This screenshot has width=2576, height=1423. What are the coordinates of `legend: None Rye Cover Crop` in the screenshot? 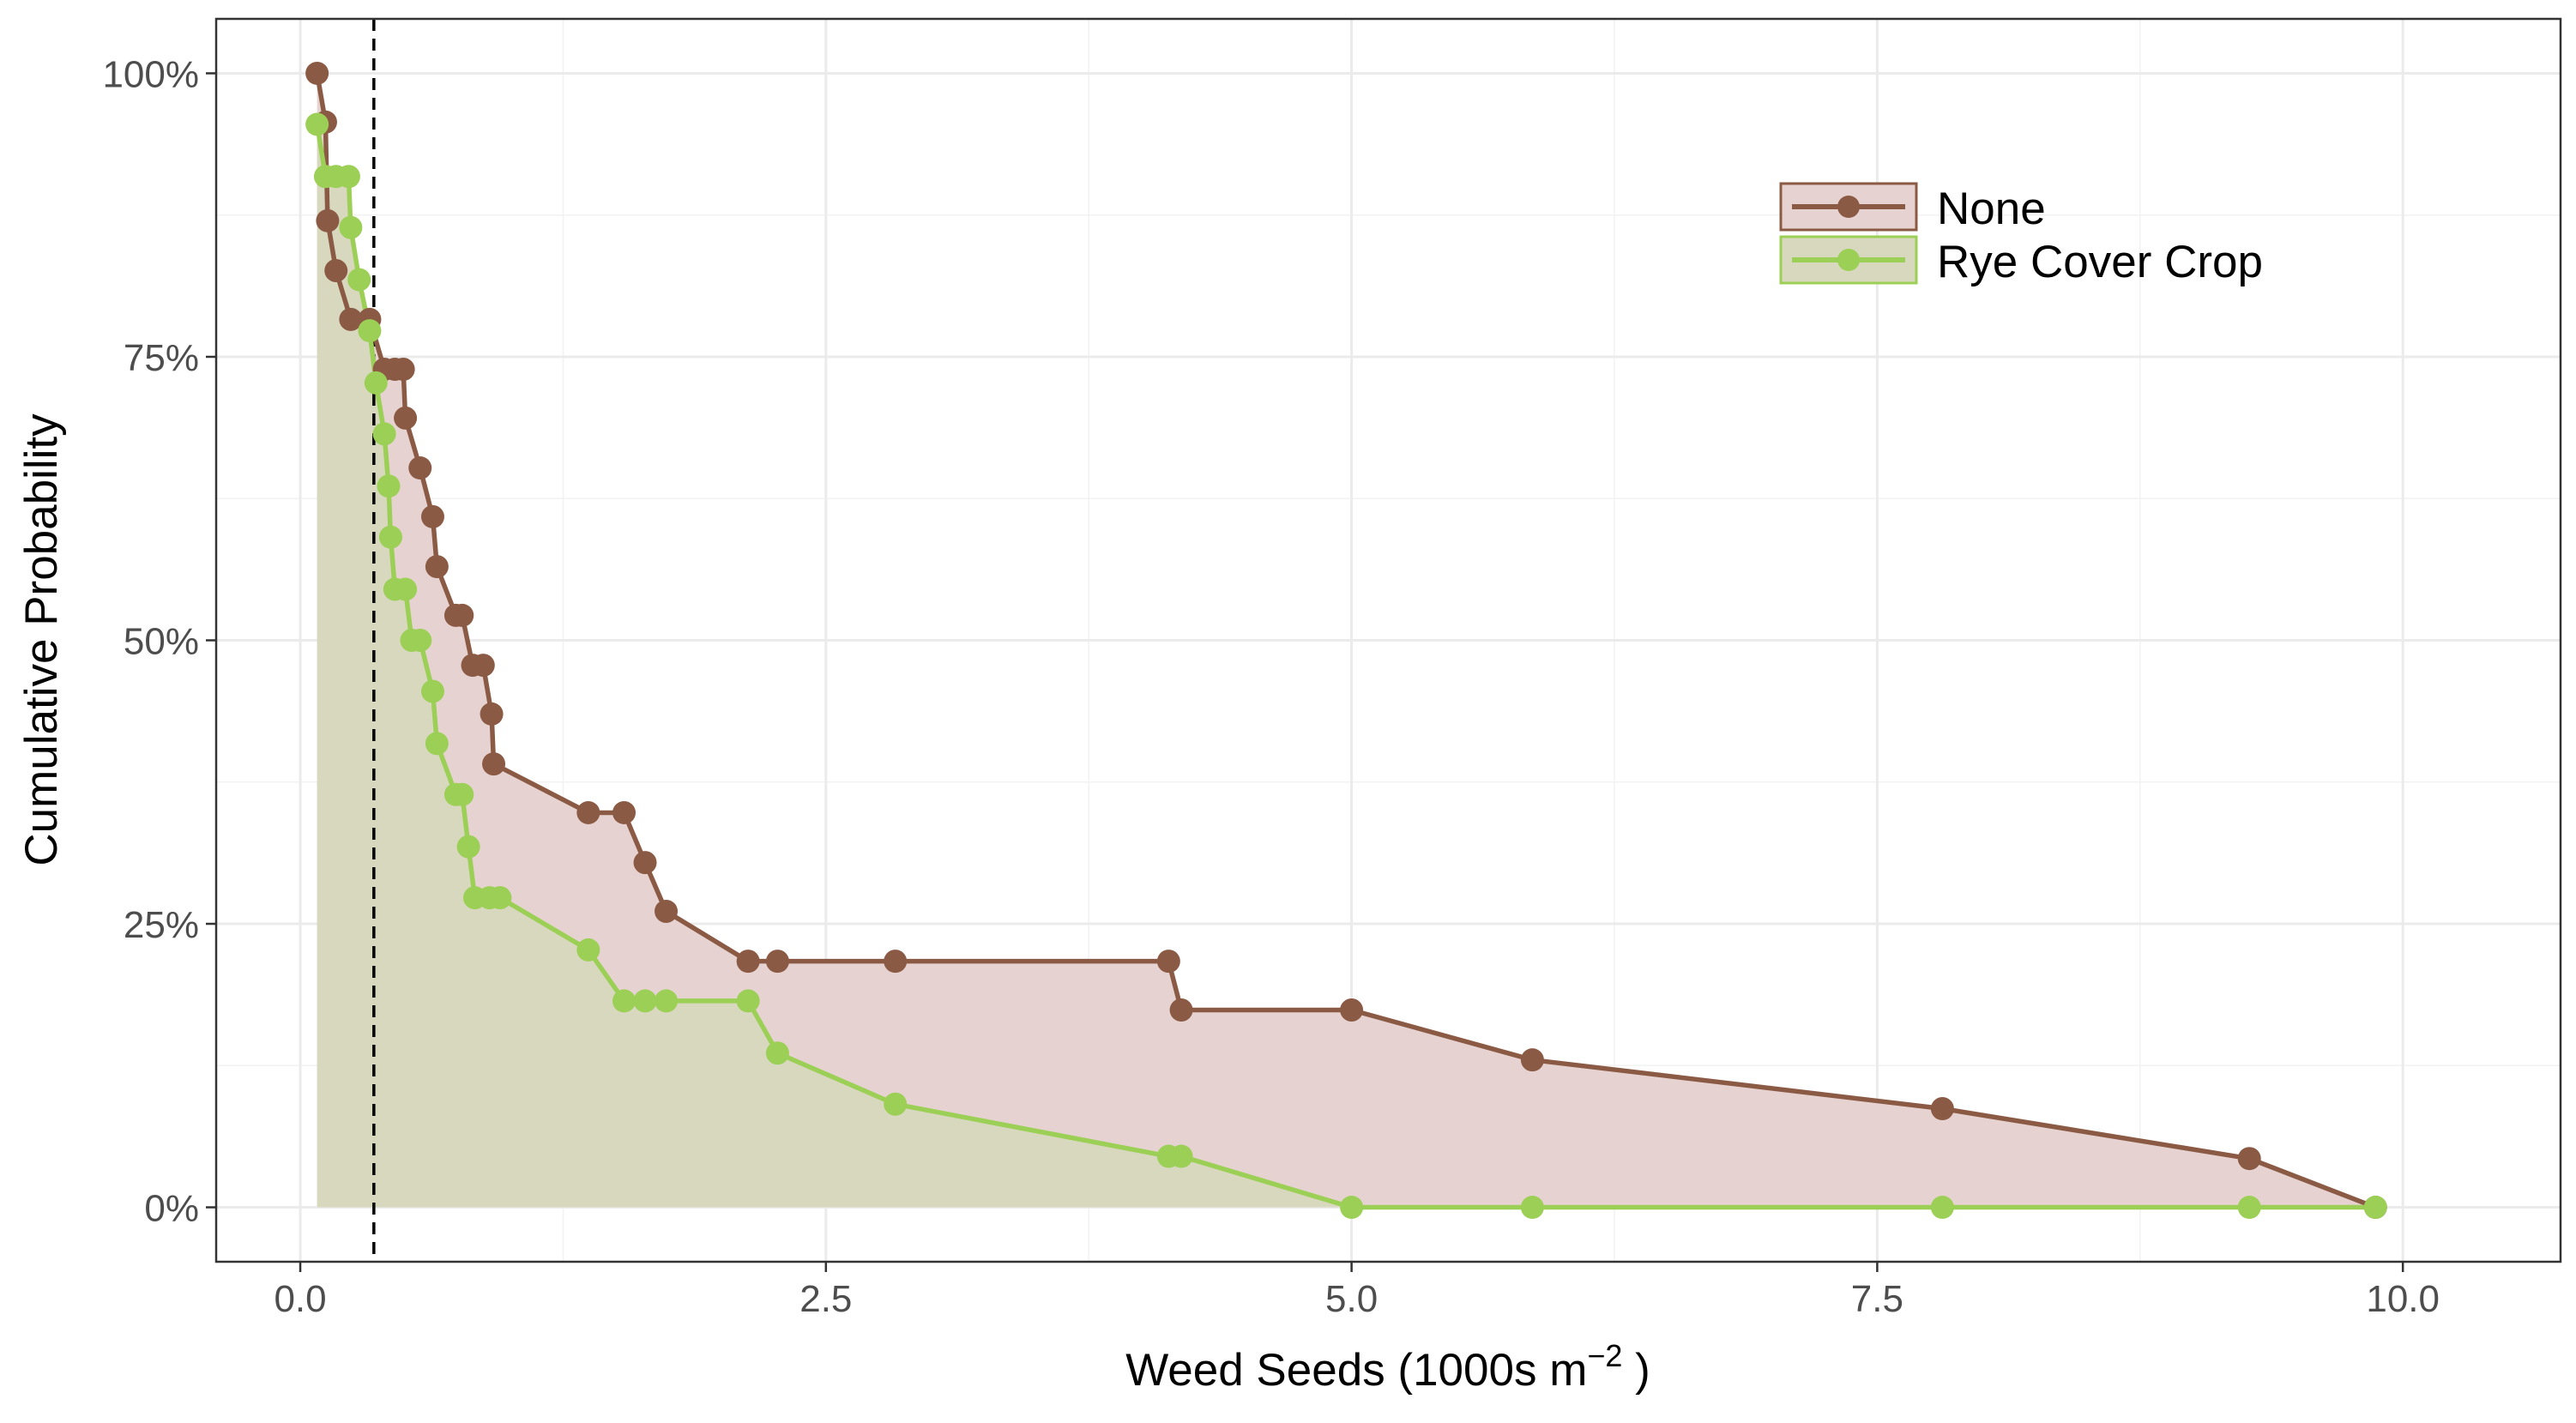 It's located at (2021, 235).